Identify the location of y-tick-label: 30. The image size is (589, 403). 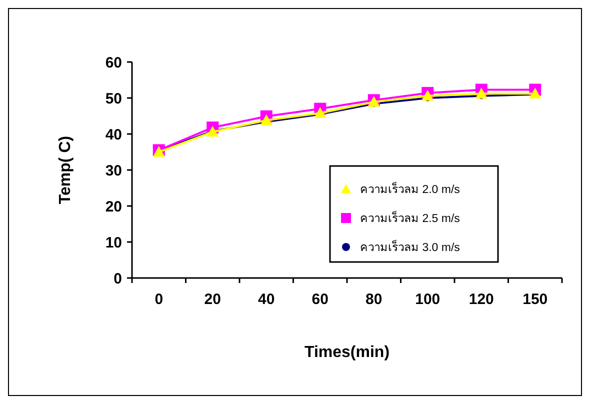
(113, 171).